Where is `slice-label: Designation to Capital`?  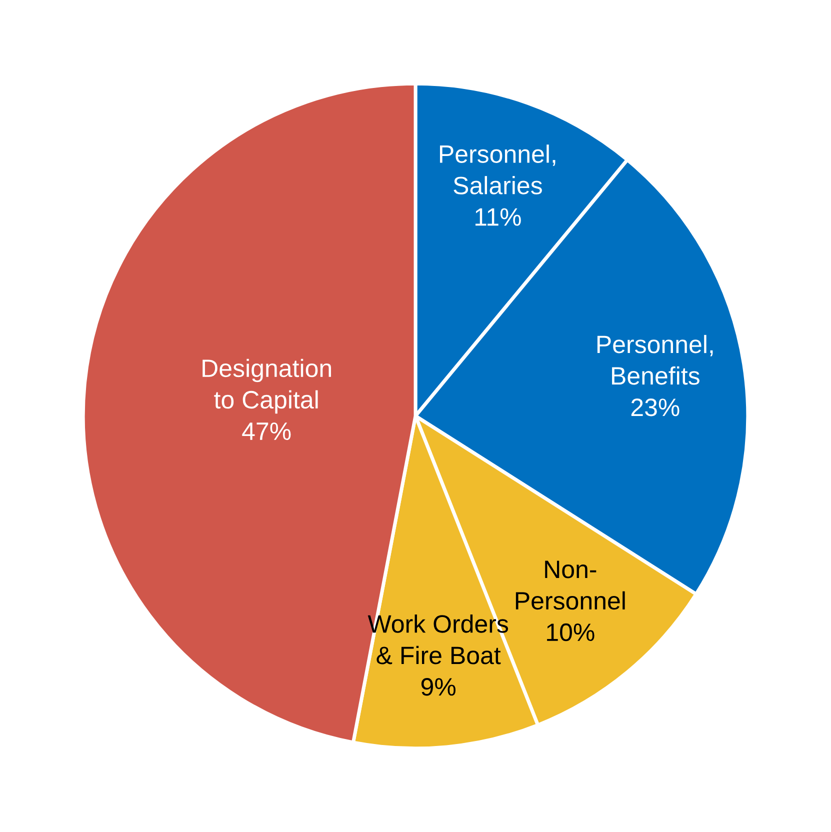
slice-label: Designation to Capital is located at coordinates (266, 386).